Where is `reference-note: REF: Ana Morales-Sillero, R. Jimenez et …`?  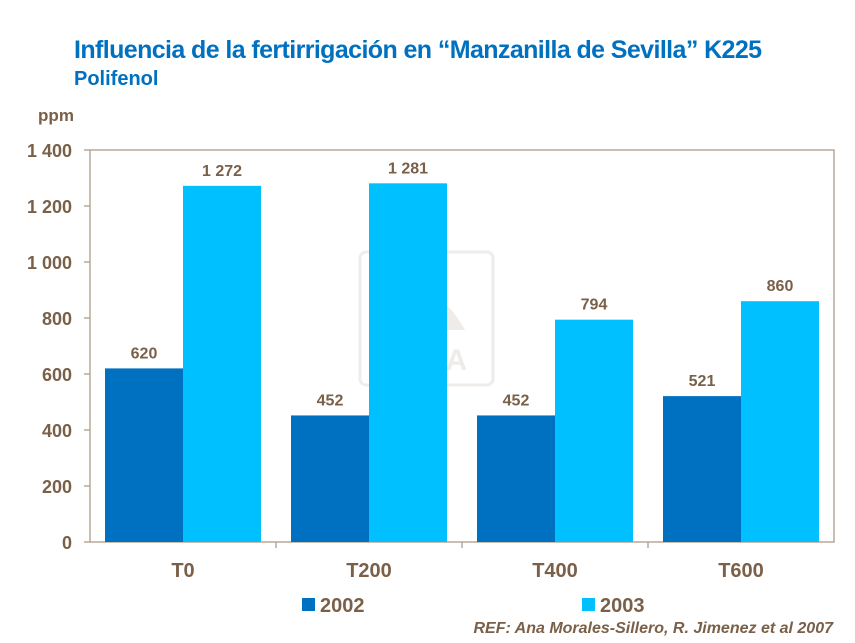 reference-note: REF: Ana Morales-Sillero, R. Jimenez et … is located at coordinates (653, 628).